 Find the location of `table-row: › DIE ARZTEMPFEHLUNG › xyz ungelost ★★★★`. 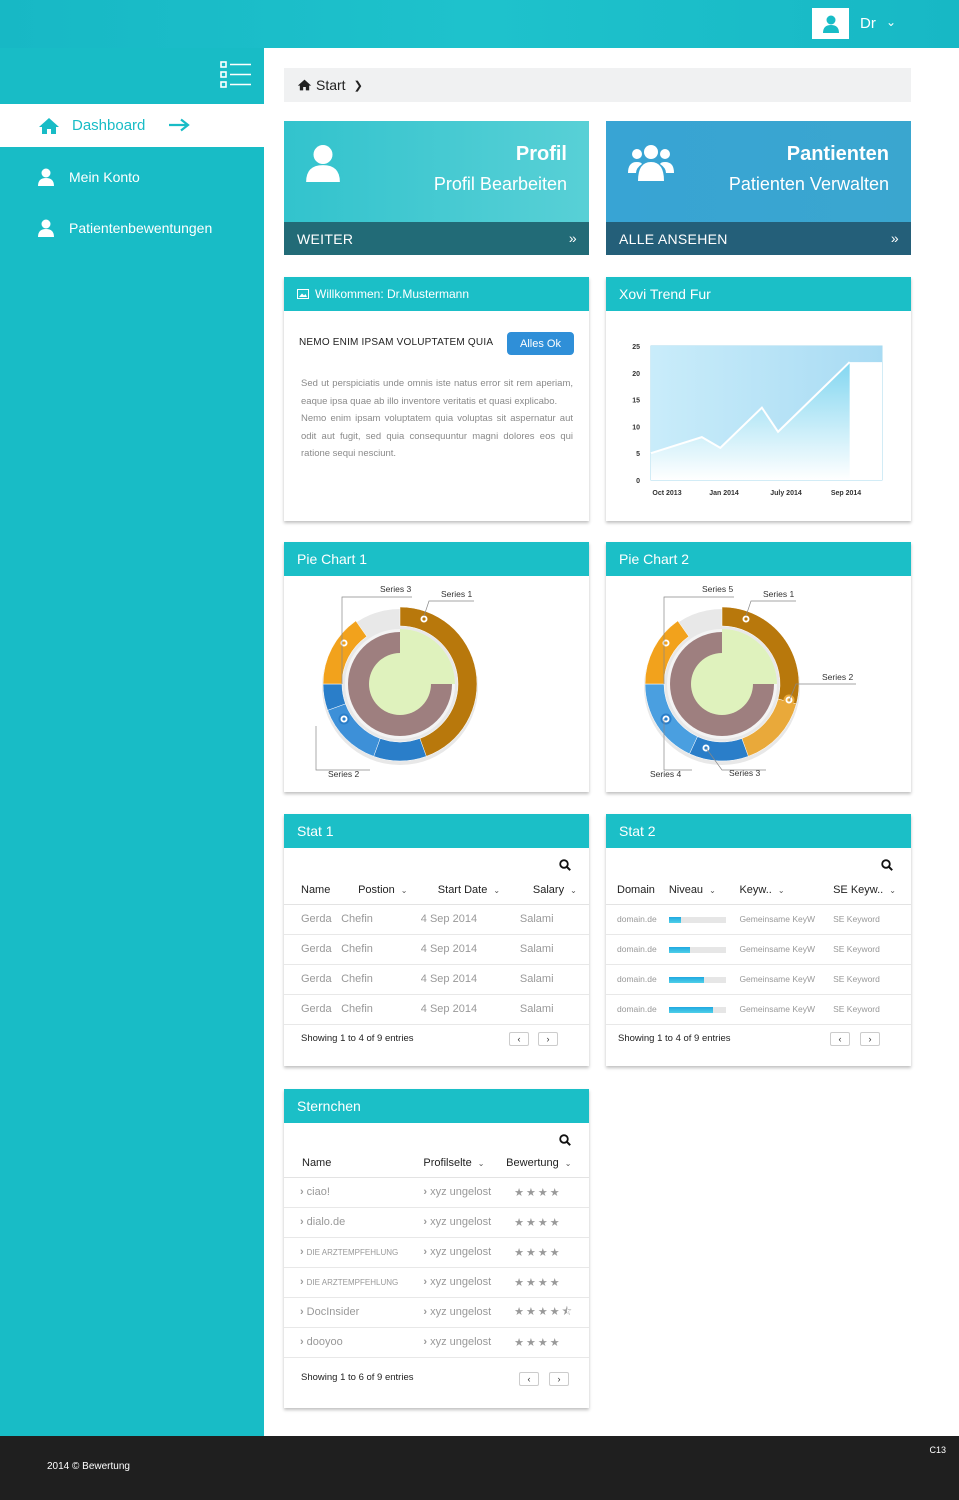

table-row: › DIE ARZTEMPFEHLUNG › xyz ungelost ★★★★ is located at coordinates (436, 1282).